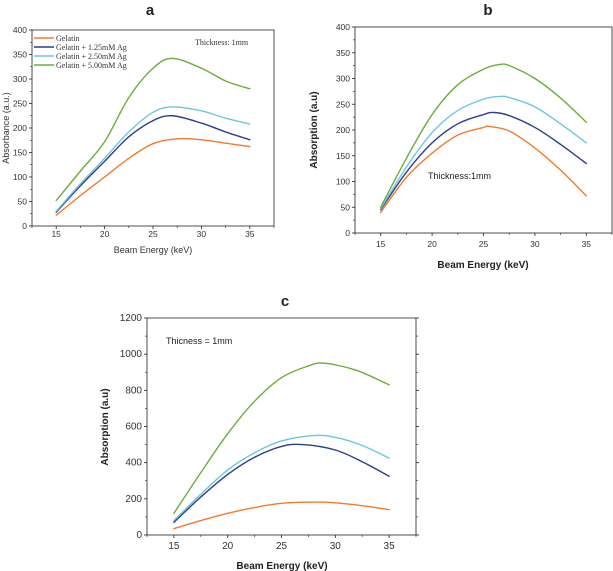 The image size is (613, 571). I want to click on panel-b-ylabel: Absorption (a.u), so click(314, 129).